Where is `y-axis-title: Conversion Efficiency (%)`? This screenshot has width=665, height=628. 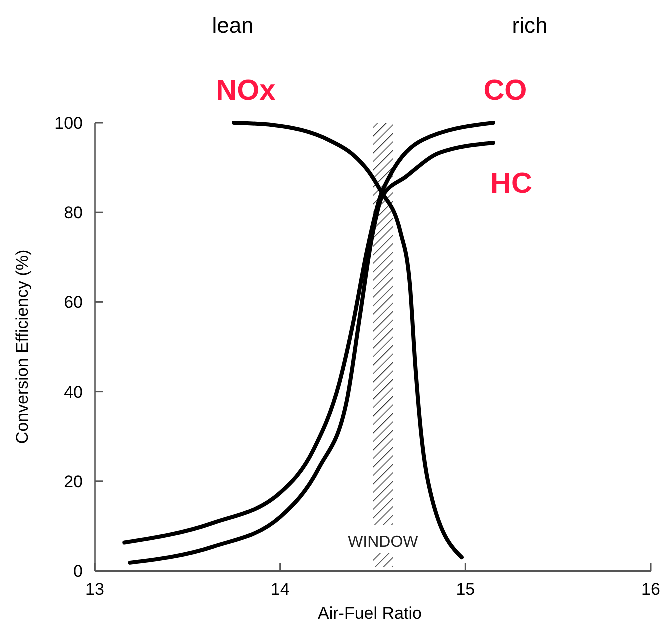 y-axis-title: Conversion Efficiency (%) is located at coordinates (22, 347).